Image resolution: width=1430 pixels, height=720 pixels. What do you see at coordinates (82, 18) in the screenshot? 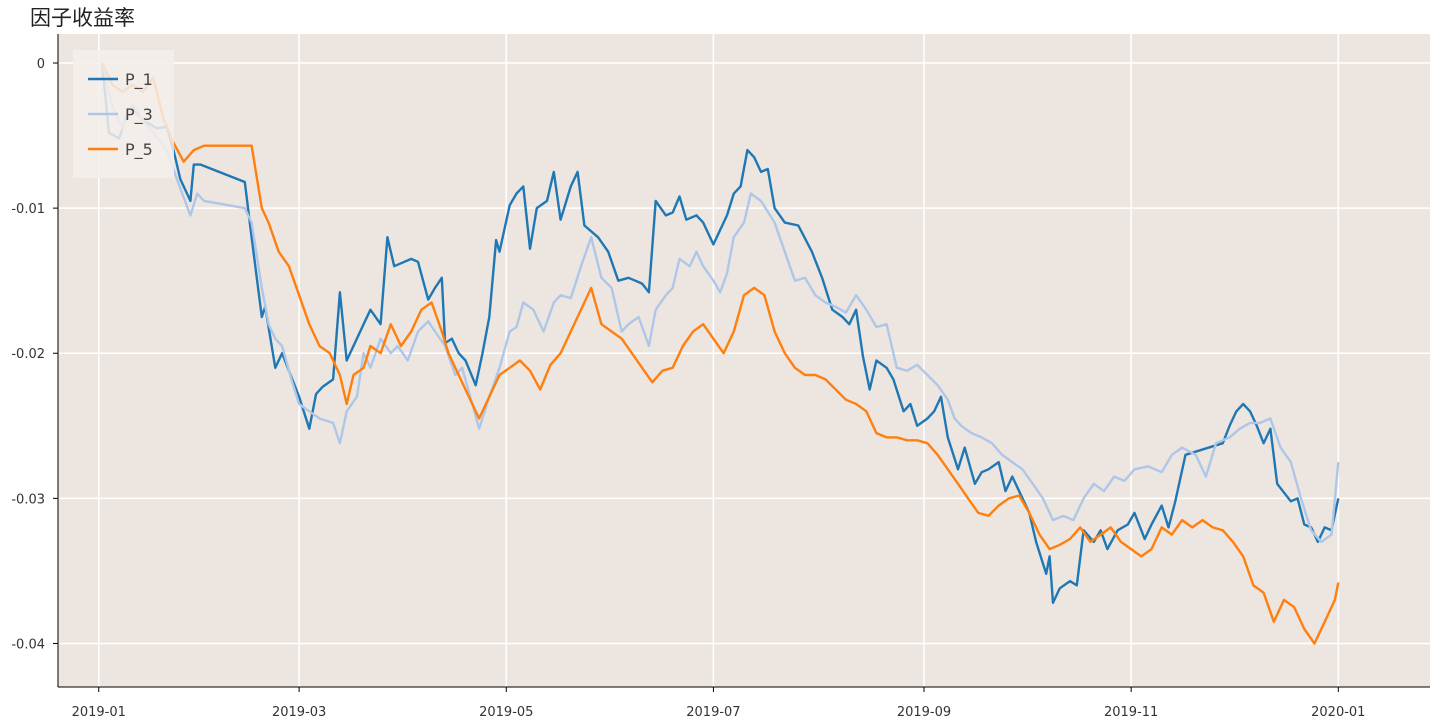
I see `chart-title: 因子收益率` at bounding box center [82, 18].